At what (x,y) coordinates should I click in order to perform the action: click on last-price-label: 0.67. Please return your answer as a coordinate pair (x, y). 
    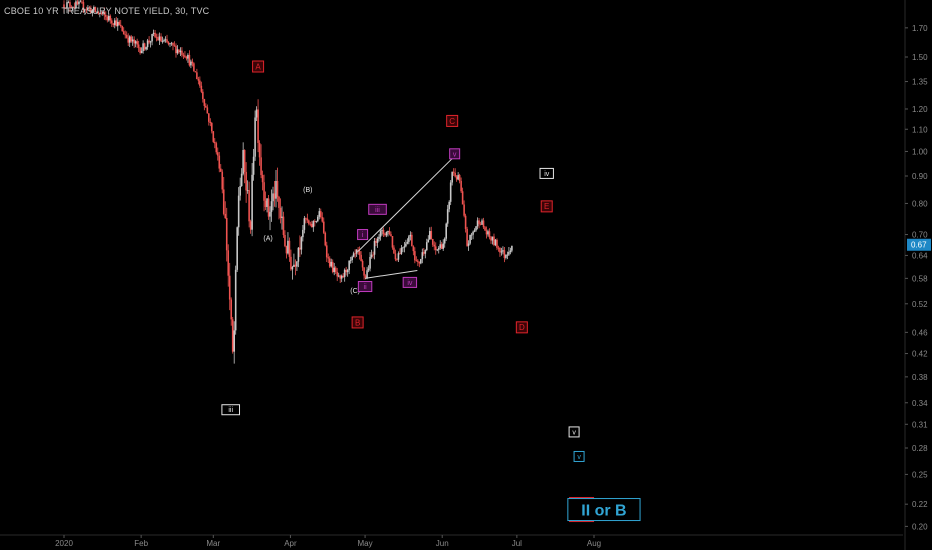
    Looking at the image, I should click on (919, 245).